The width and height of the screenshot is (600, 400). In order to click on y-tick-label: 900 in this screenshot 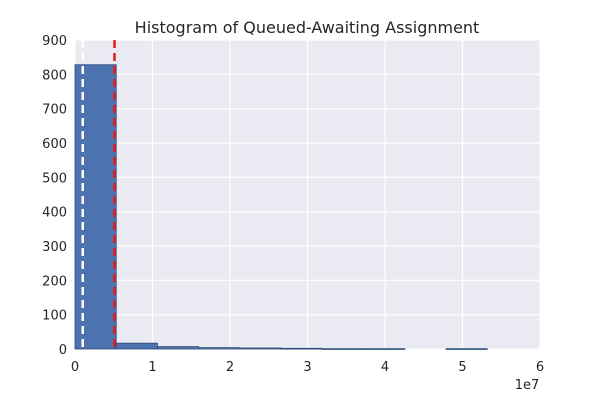, I will do `click(54, 41)`.